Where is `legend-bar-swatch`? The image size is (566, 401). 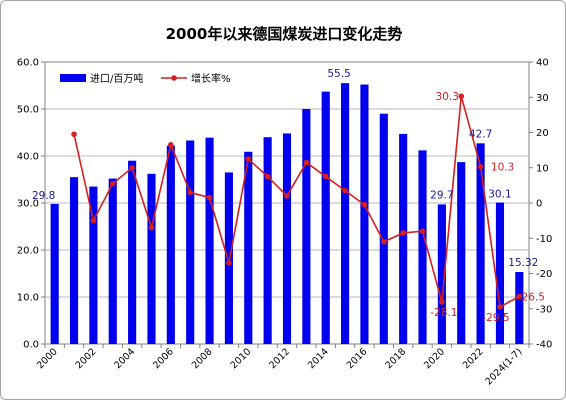 legend-bar-swatch is located at coordinates (73, 78).